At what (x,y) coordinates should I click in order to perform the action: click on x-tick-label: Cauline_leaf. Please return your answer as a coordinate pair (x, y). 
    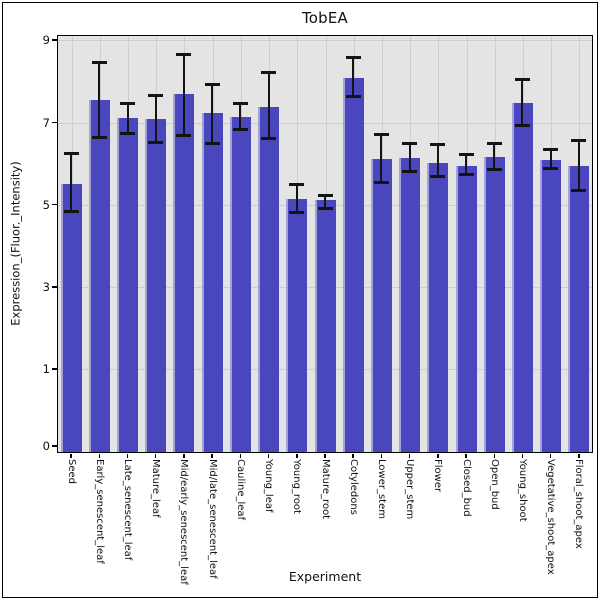
    Looking at the image, I should click on (240, 490).